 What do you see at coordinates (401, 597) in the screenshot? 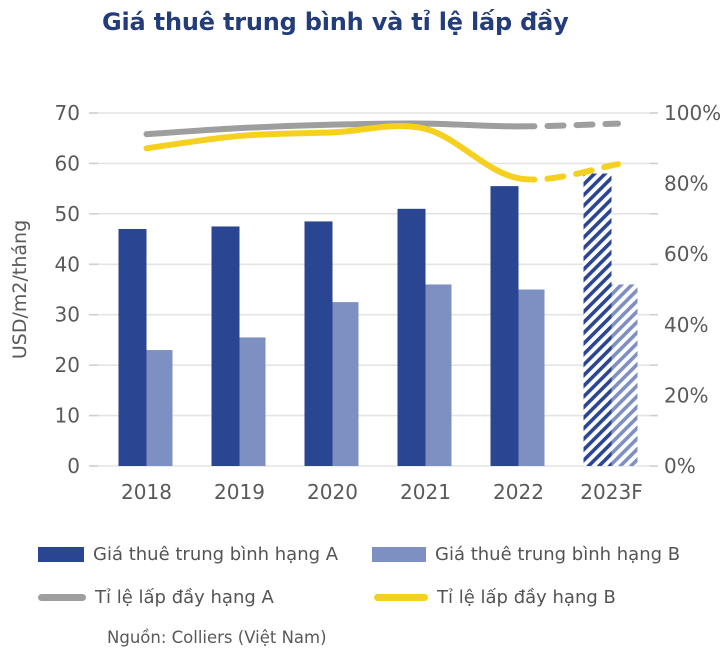
I see `occupancy-b-line-icon` at bounding box center [401, 597].